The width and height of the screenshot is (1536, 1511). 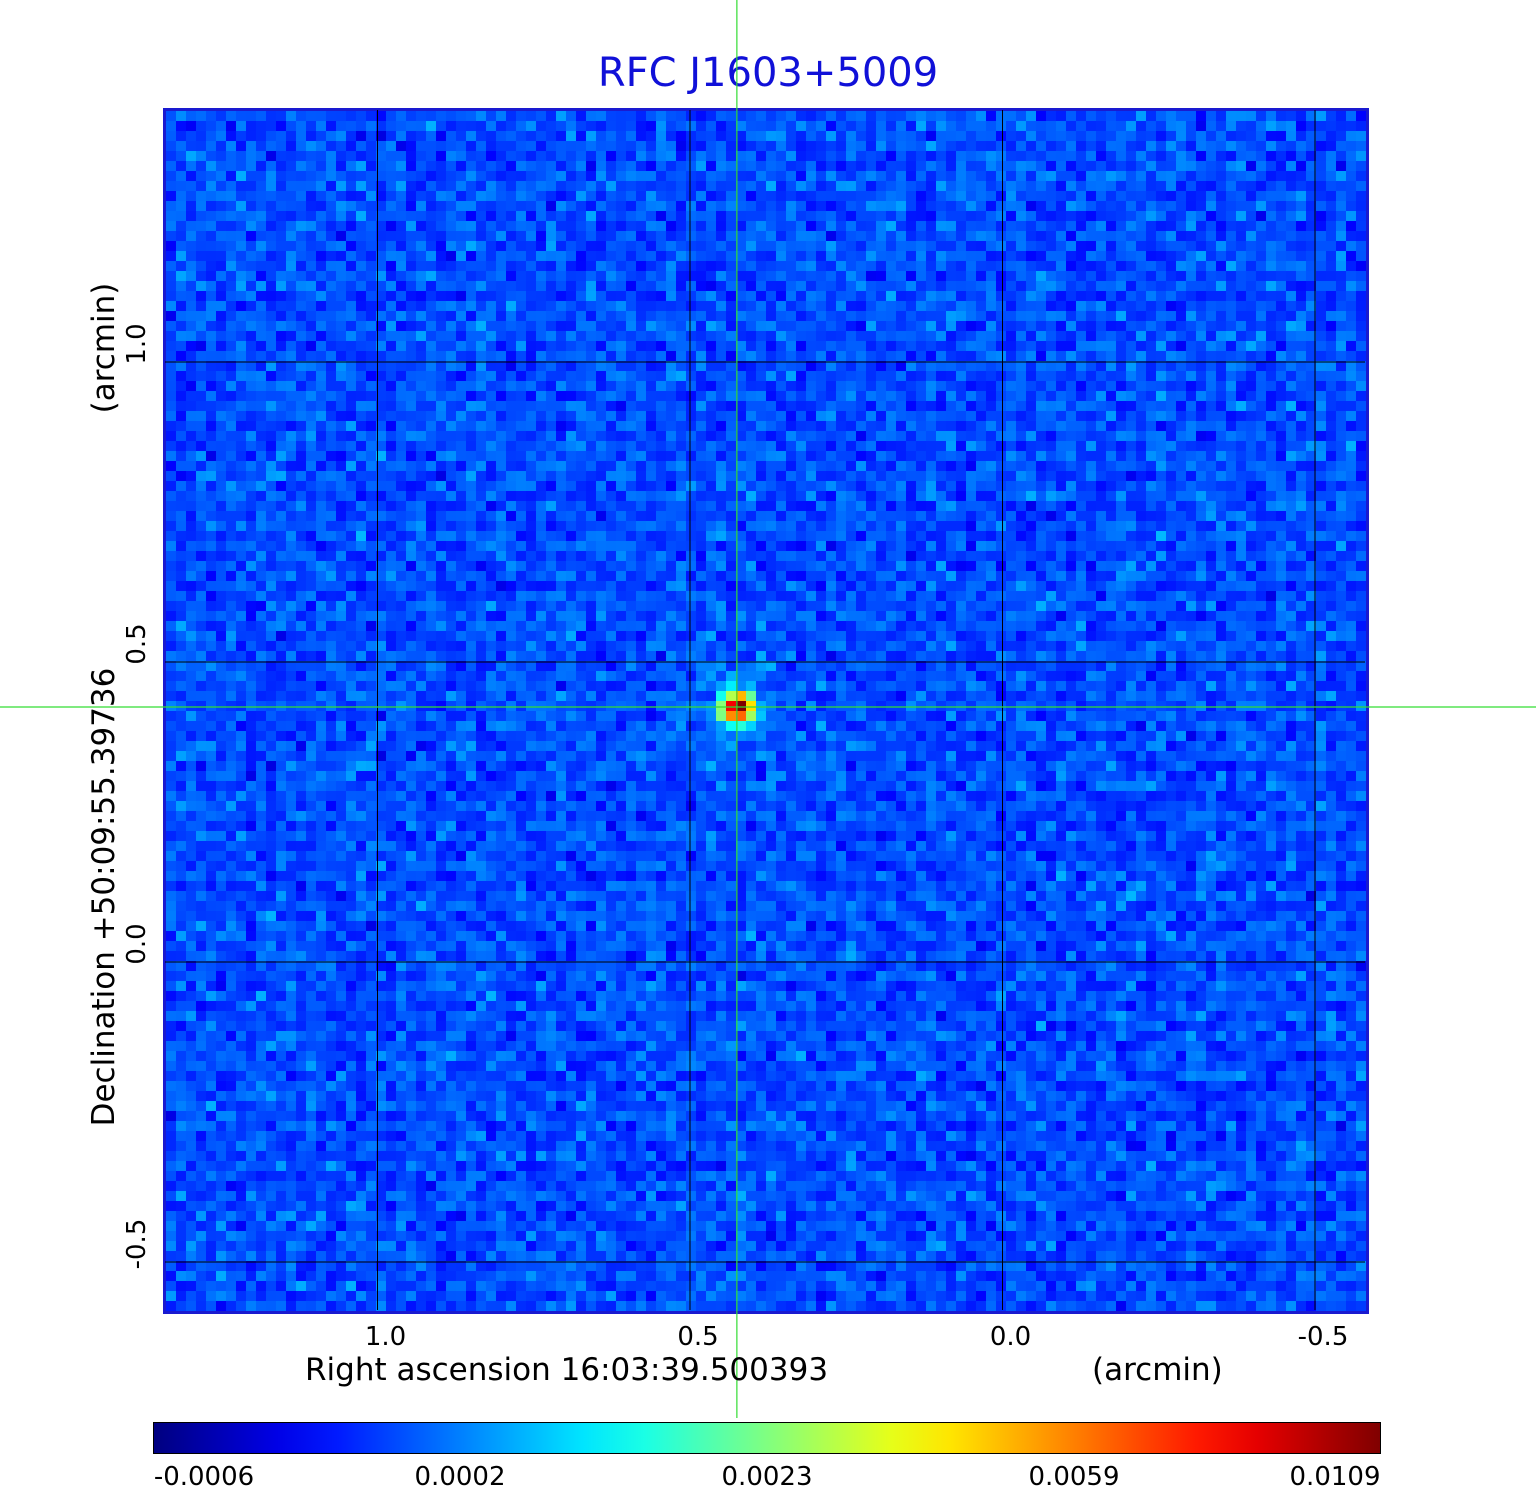 What do you see at coordinates (698, 1337) in the screenshot?
I see `x-tick-label-1: 0.5` at bounding box center [698, 1337].